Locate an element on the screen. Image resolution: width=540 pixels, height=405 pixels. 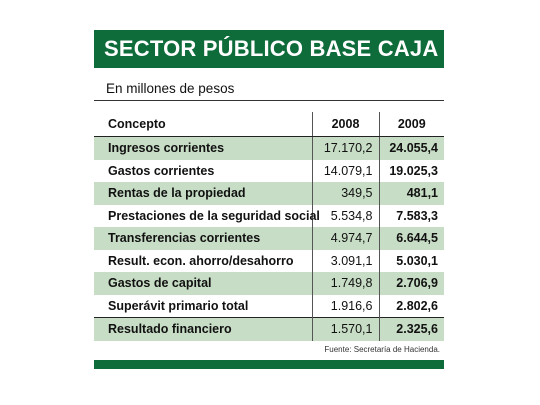
row-label: Prestaciones de la seguridad social is located at coordinates (207, 215).